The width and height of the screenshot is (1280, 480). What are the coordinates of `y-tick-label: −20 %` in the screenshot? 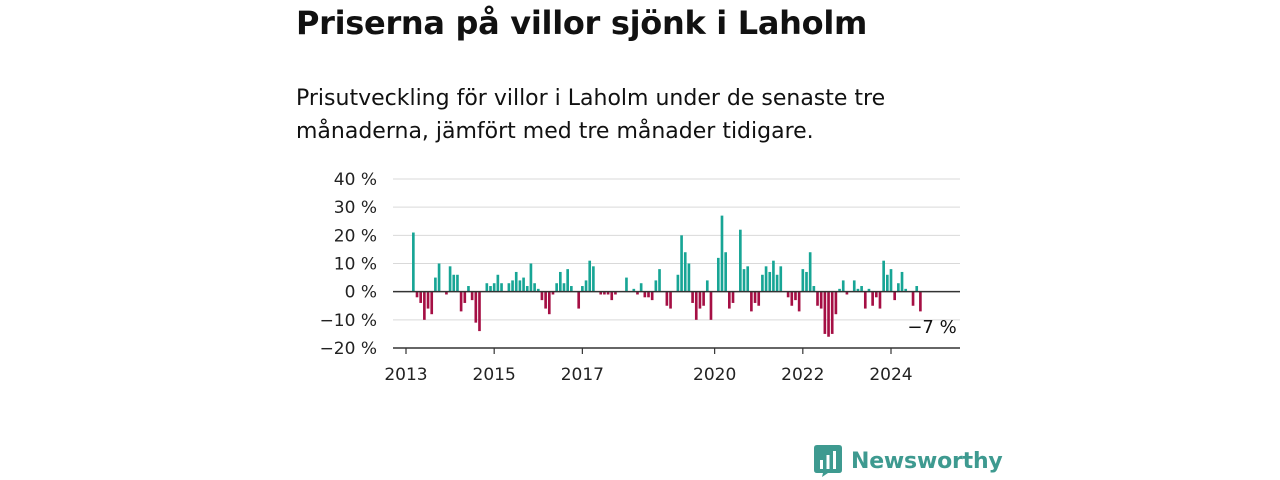 It's located at (348, 349).